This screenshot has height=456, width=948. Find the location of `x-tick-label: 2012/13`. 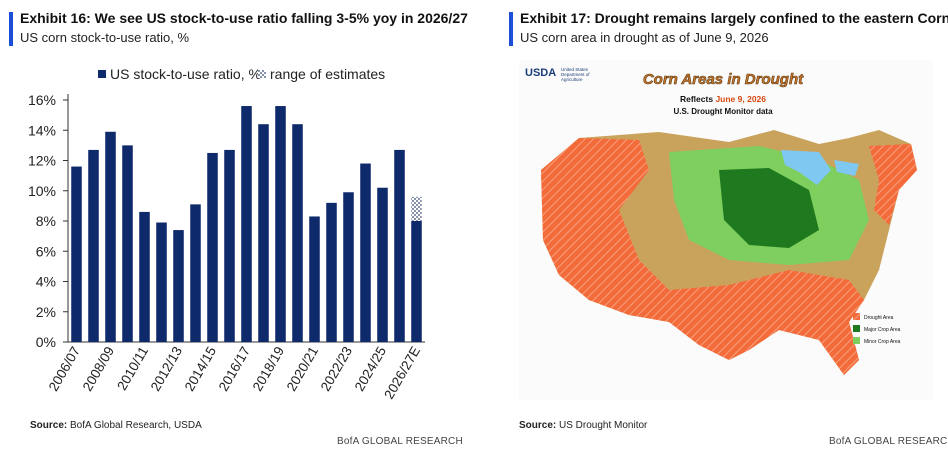

x-tick-label: 2012/13 is located at coordinates (166, 369).